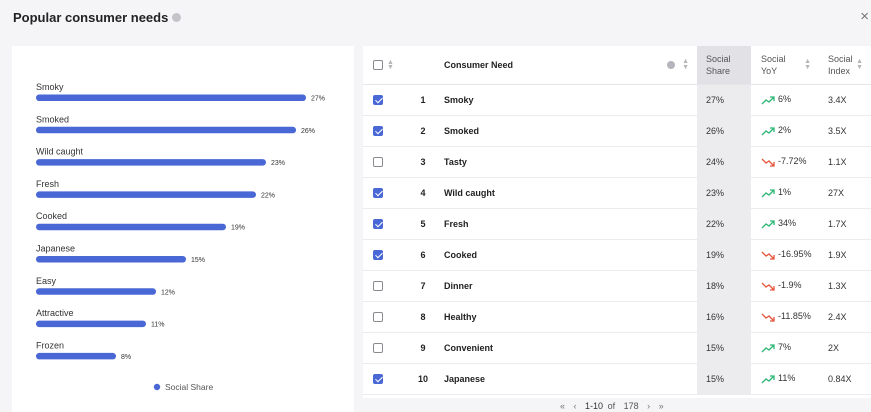 This screenshot has width=871, height=412. What do you see at coordinates (575, 406) in the screenshot?
I see `prev-page-button: ‹` at bounding box center [575, 406].